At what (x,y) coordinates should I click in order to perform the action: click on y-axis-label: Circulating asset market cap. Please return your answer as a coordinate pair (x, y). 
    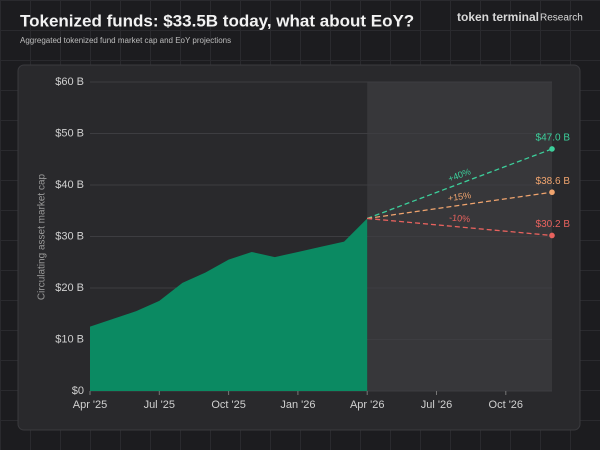
    Looking at the image, I should click on (42, 236).